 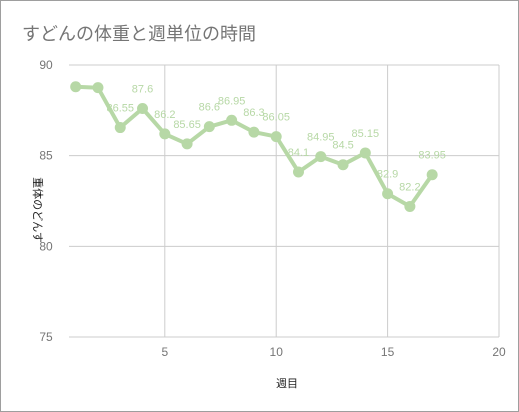 What do you see at coordinates (46, 246) in the screenshot?
I see `y-tick-label: 80` at bounding box center [46, 246].